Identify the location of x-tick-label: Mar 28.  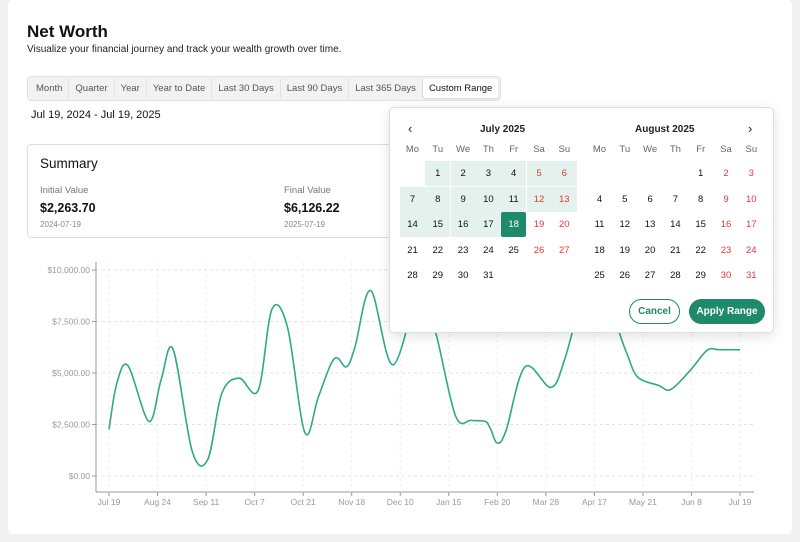
(546, 502).